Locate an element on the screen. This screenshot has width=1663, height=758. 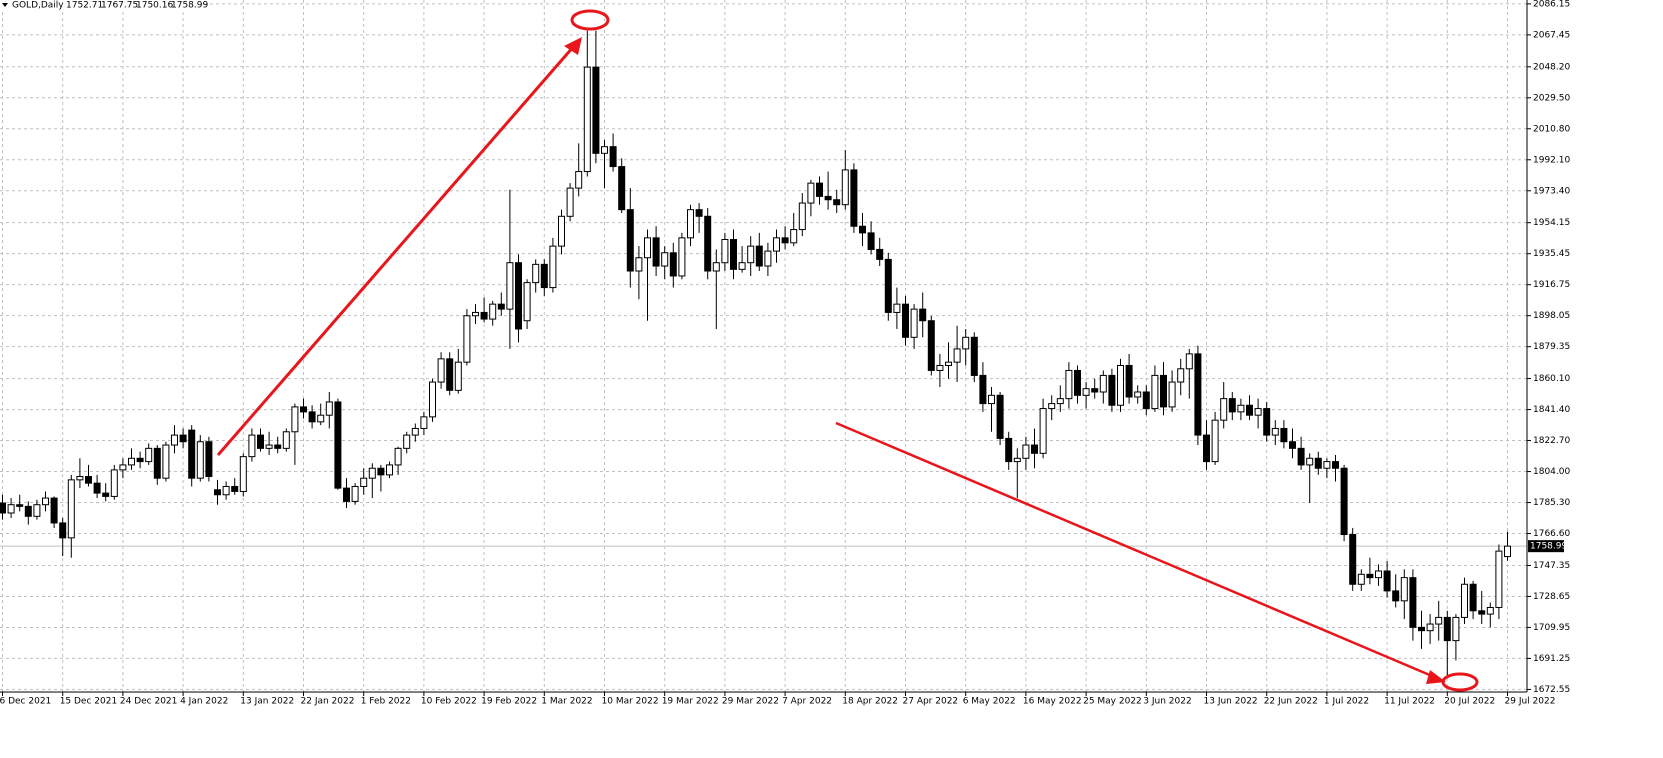
y-tick-label: 1691.25 is located at coordinates (1551, 659).